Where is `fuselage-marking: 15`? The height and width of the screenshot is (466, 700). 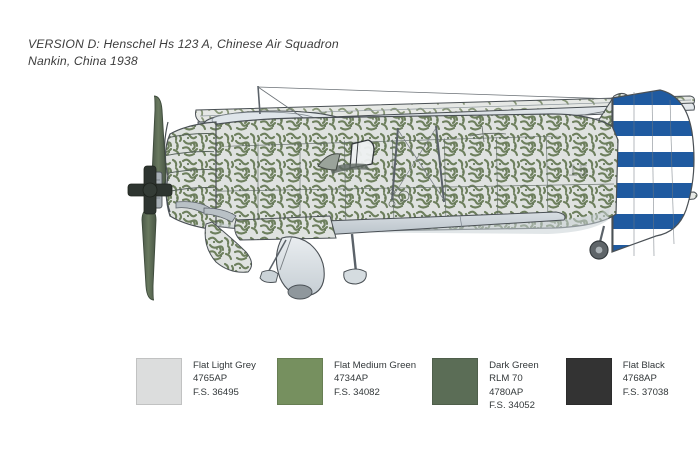
fuselage-marking: 15 is located at coordinates (578, 170).